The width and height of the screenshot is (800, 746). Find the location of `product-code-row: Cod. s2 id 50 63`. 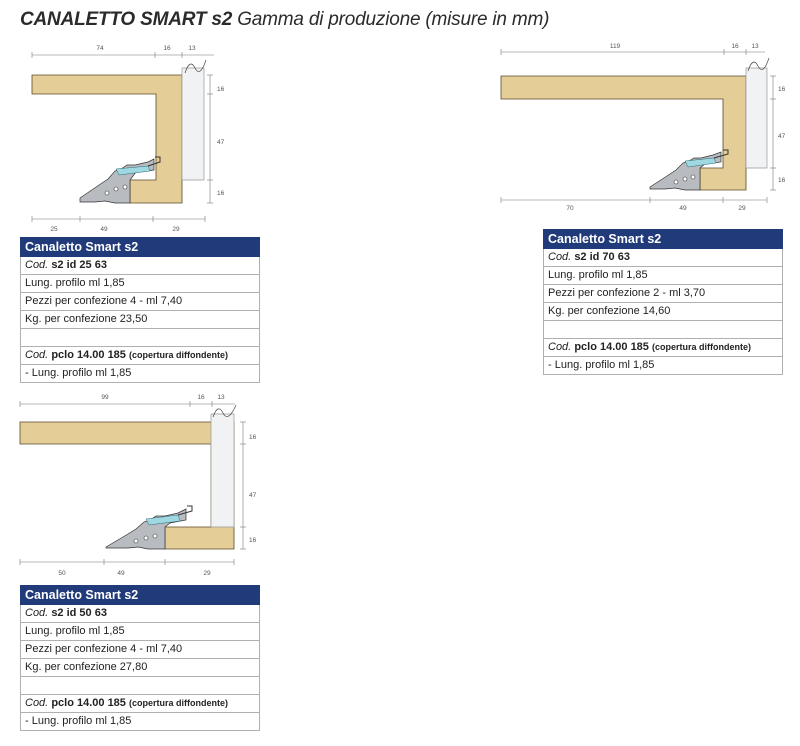

product-code-row: Cod. s2 id 50 63 is located at coordinates (140, 613).